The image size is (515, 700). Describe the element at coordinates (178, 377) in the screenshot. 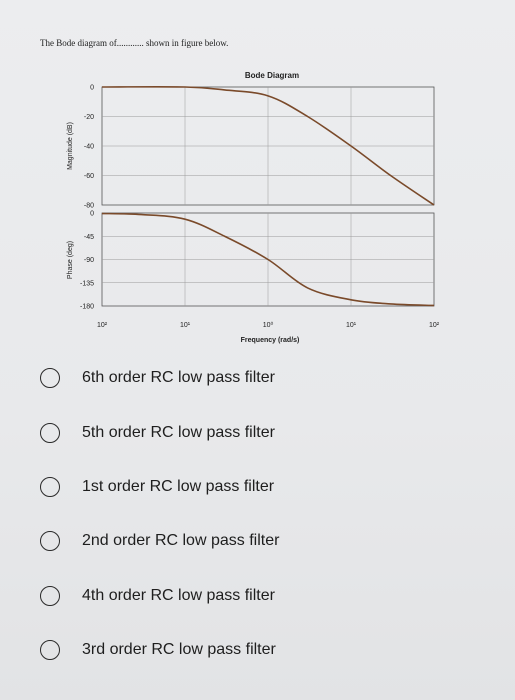

I see `option-label: 6th order RC low pass filter` at that location.